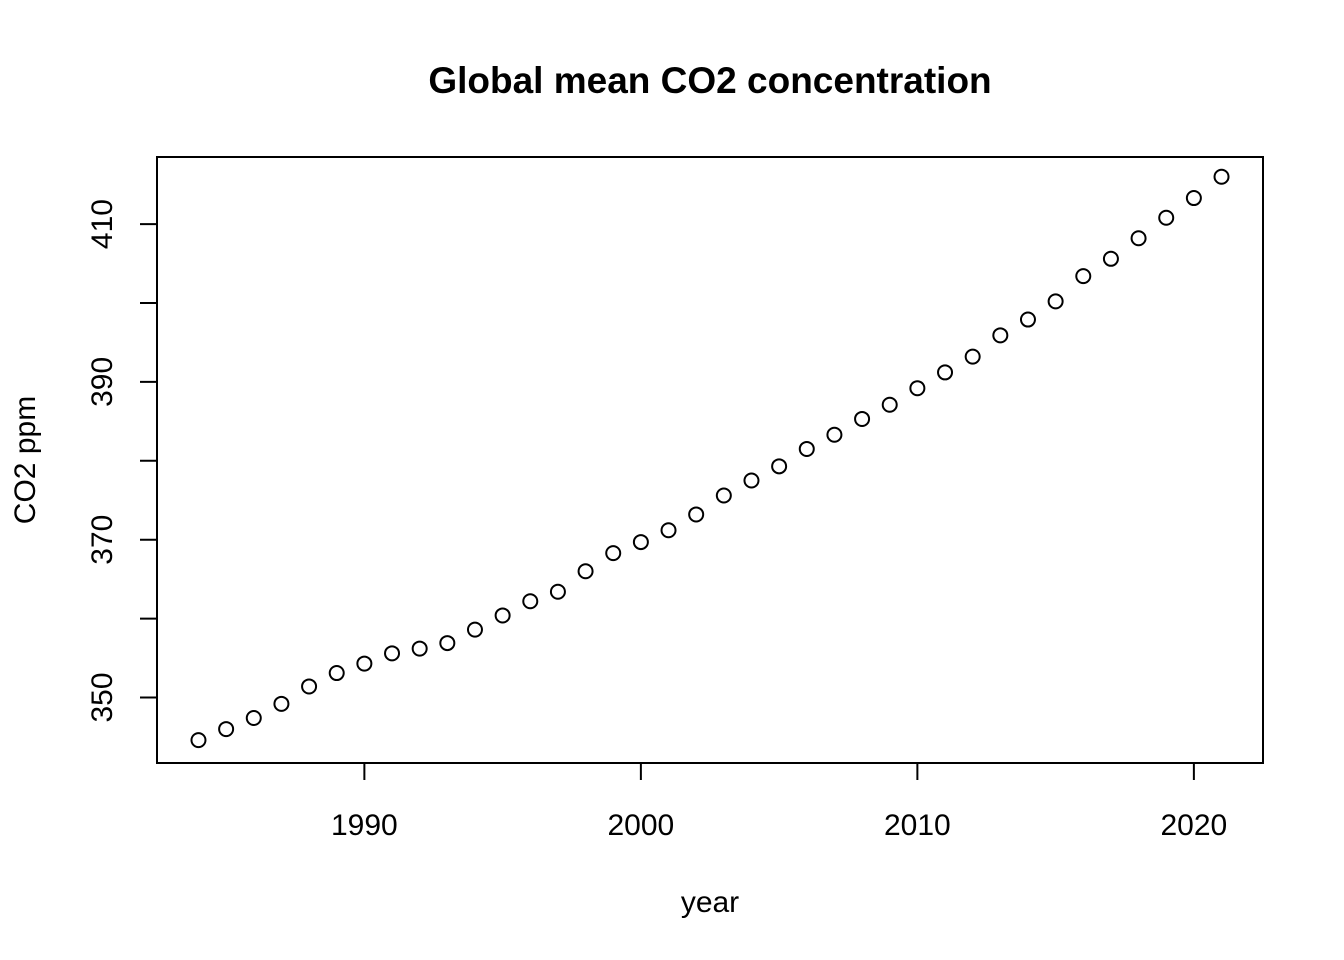  I want to click on y-axis-label: CO2 ppm, so click(25, 460).